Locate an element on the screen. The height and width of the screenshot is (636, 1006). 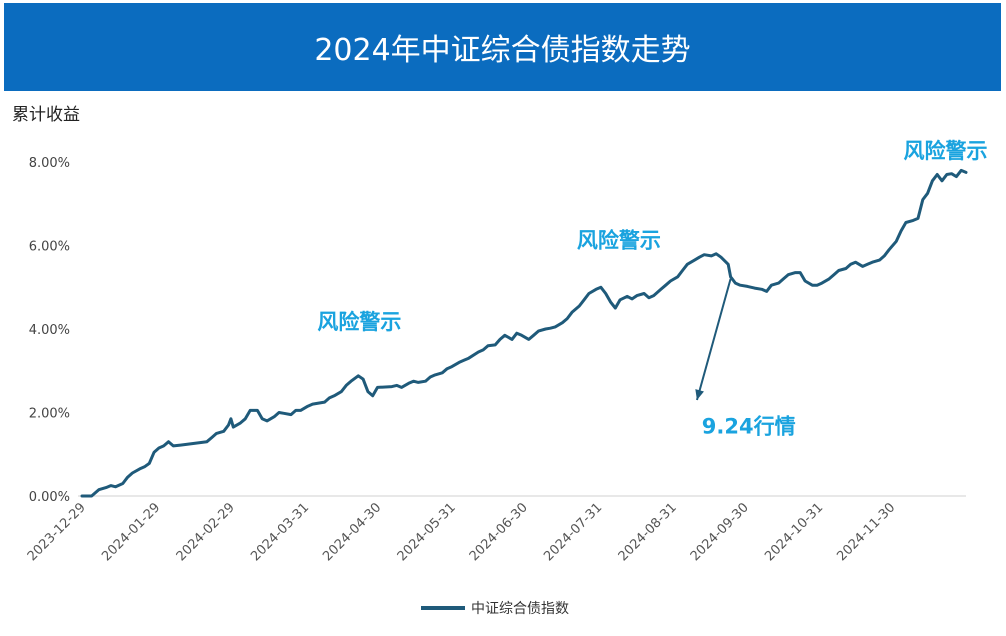
legend: 中证综合债指数 is located at coordinates (495, 608).